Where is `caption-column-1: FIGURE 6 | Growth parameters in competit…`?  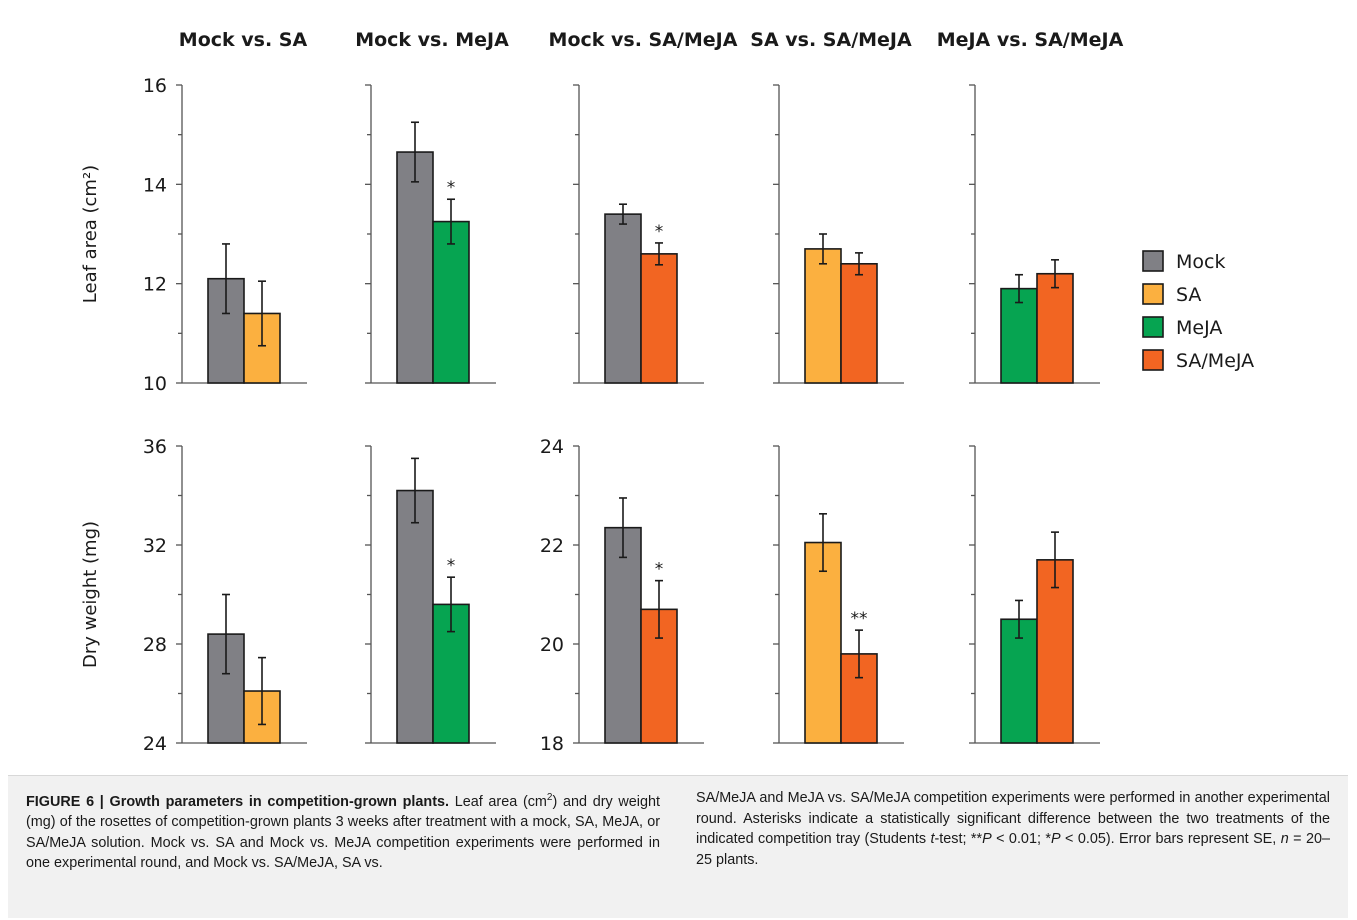 caption-column-1: FIGURE 6 | Growth parameters in competit… is located at coordinates (343, 849).